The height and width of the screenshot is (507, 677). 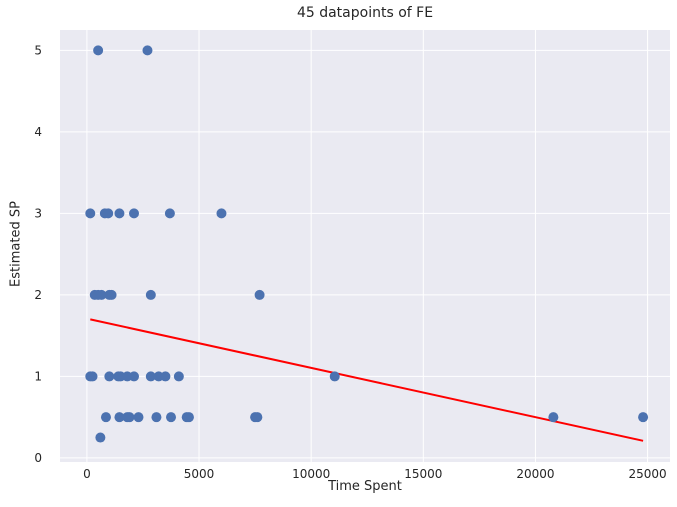 I want to click on x-tick-label: 25000, so click(x=647, y=474).